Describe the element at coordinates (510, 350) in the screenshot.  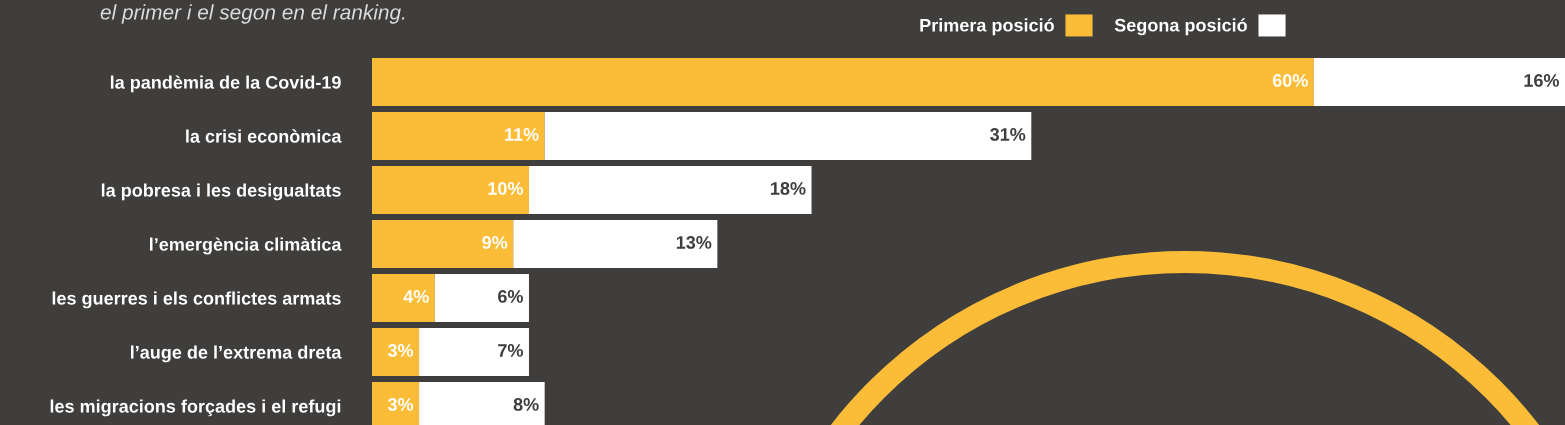
I see `data-label: 7%` at that location.